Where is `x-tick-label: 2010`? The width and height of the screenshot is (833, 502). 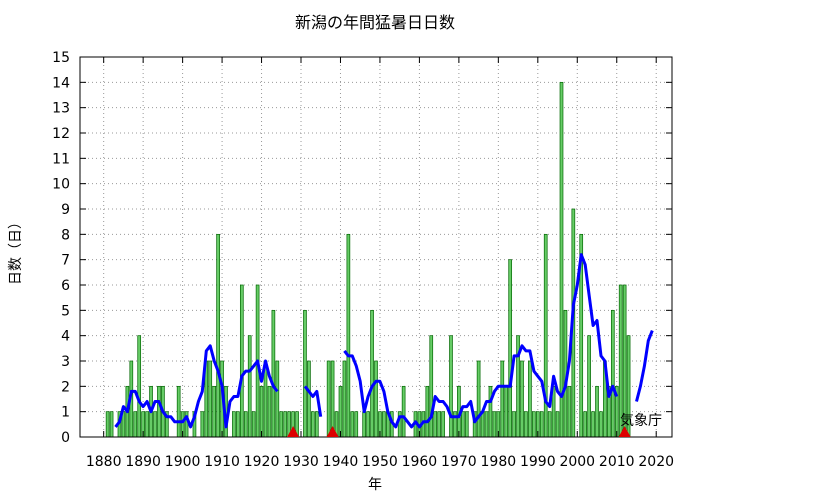
x-tick-label: 2010 is located at coordinates (617, 462).